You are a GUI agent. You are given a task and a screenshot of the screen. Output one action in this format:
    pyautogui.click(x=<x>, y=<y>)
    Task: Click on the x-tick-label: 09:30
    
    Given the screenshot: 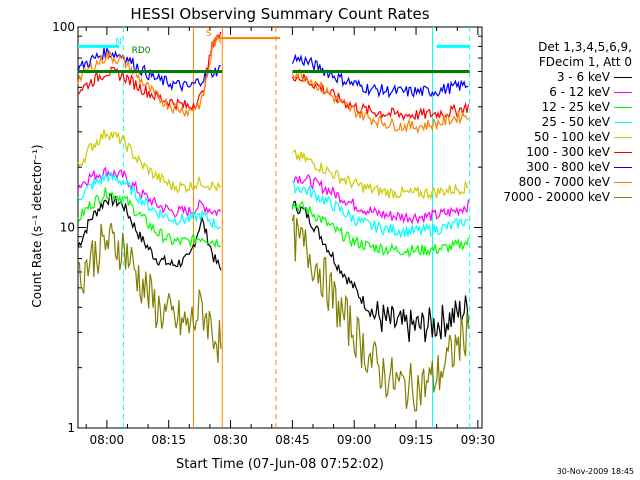 What is the action you would take?
    pyautogui.click(x=478, y=440)
    